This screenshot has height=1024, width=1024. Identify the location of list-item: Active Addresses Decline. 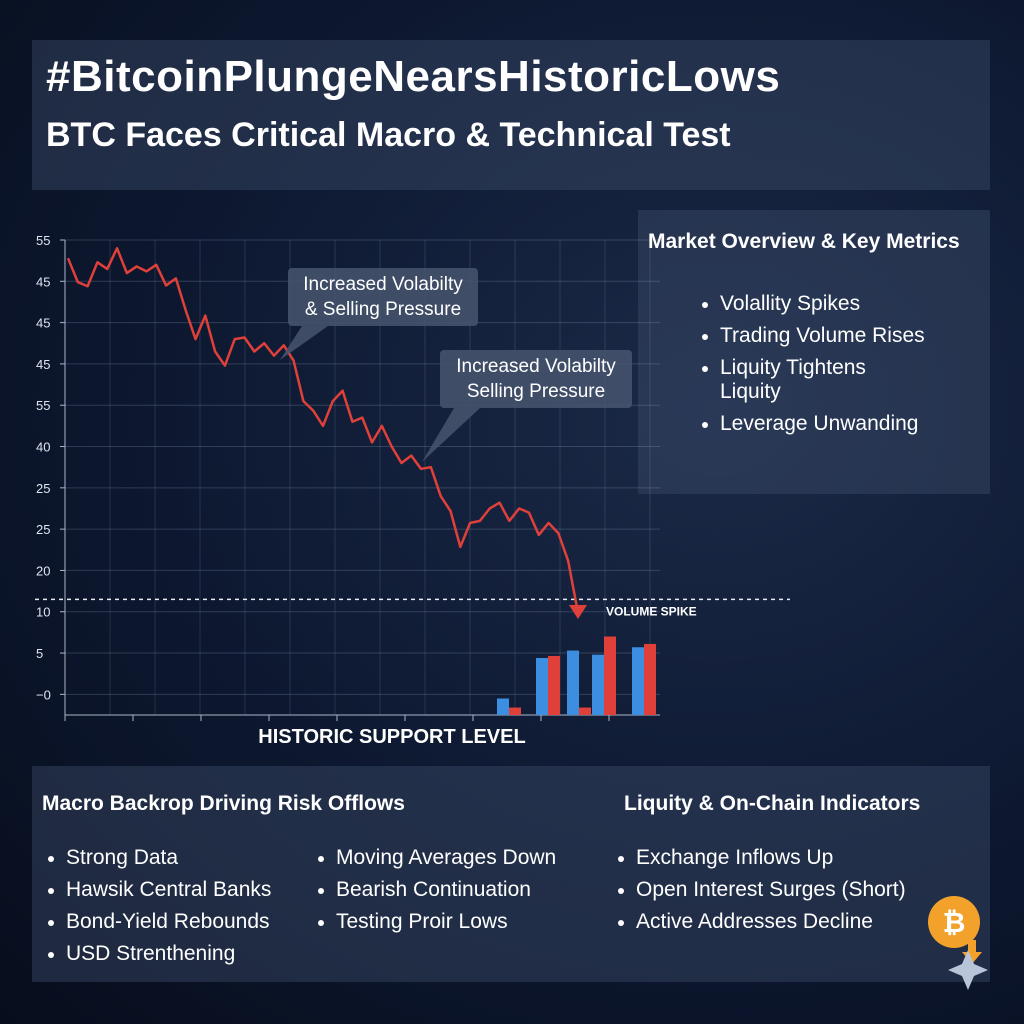
(761, 922).